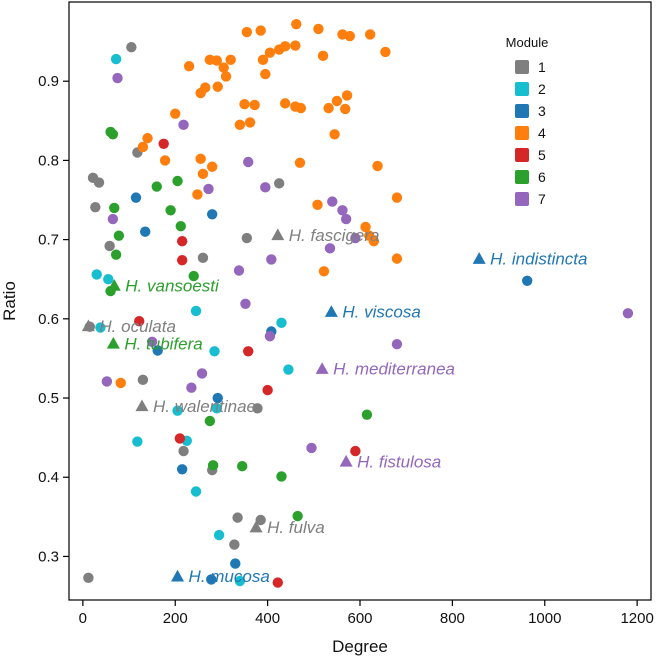 The image size is (658, 660). Describe the element at coordinates (204, 406) in the screenshot. I see `species-label: H. walentinae` at that location.